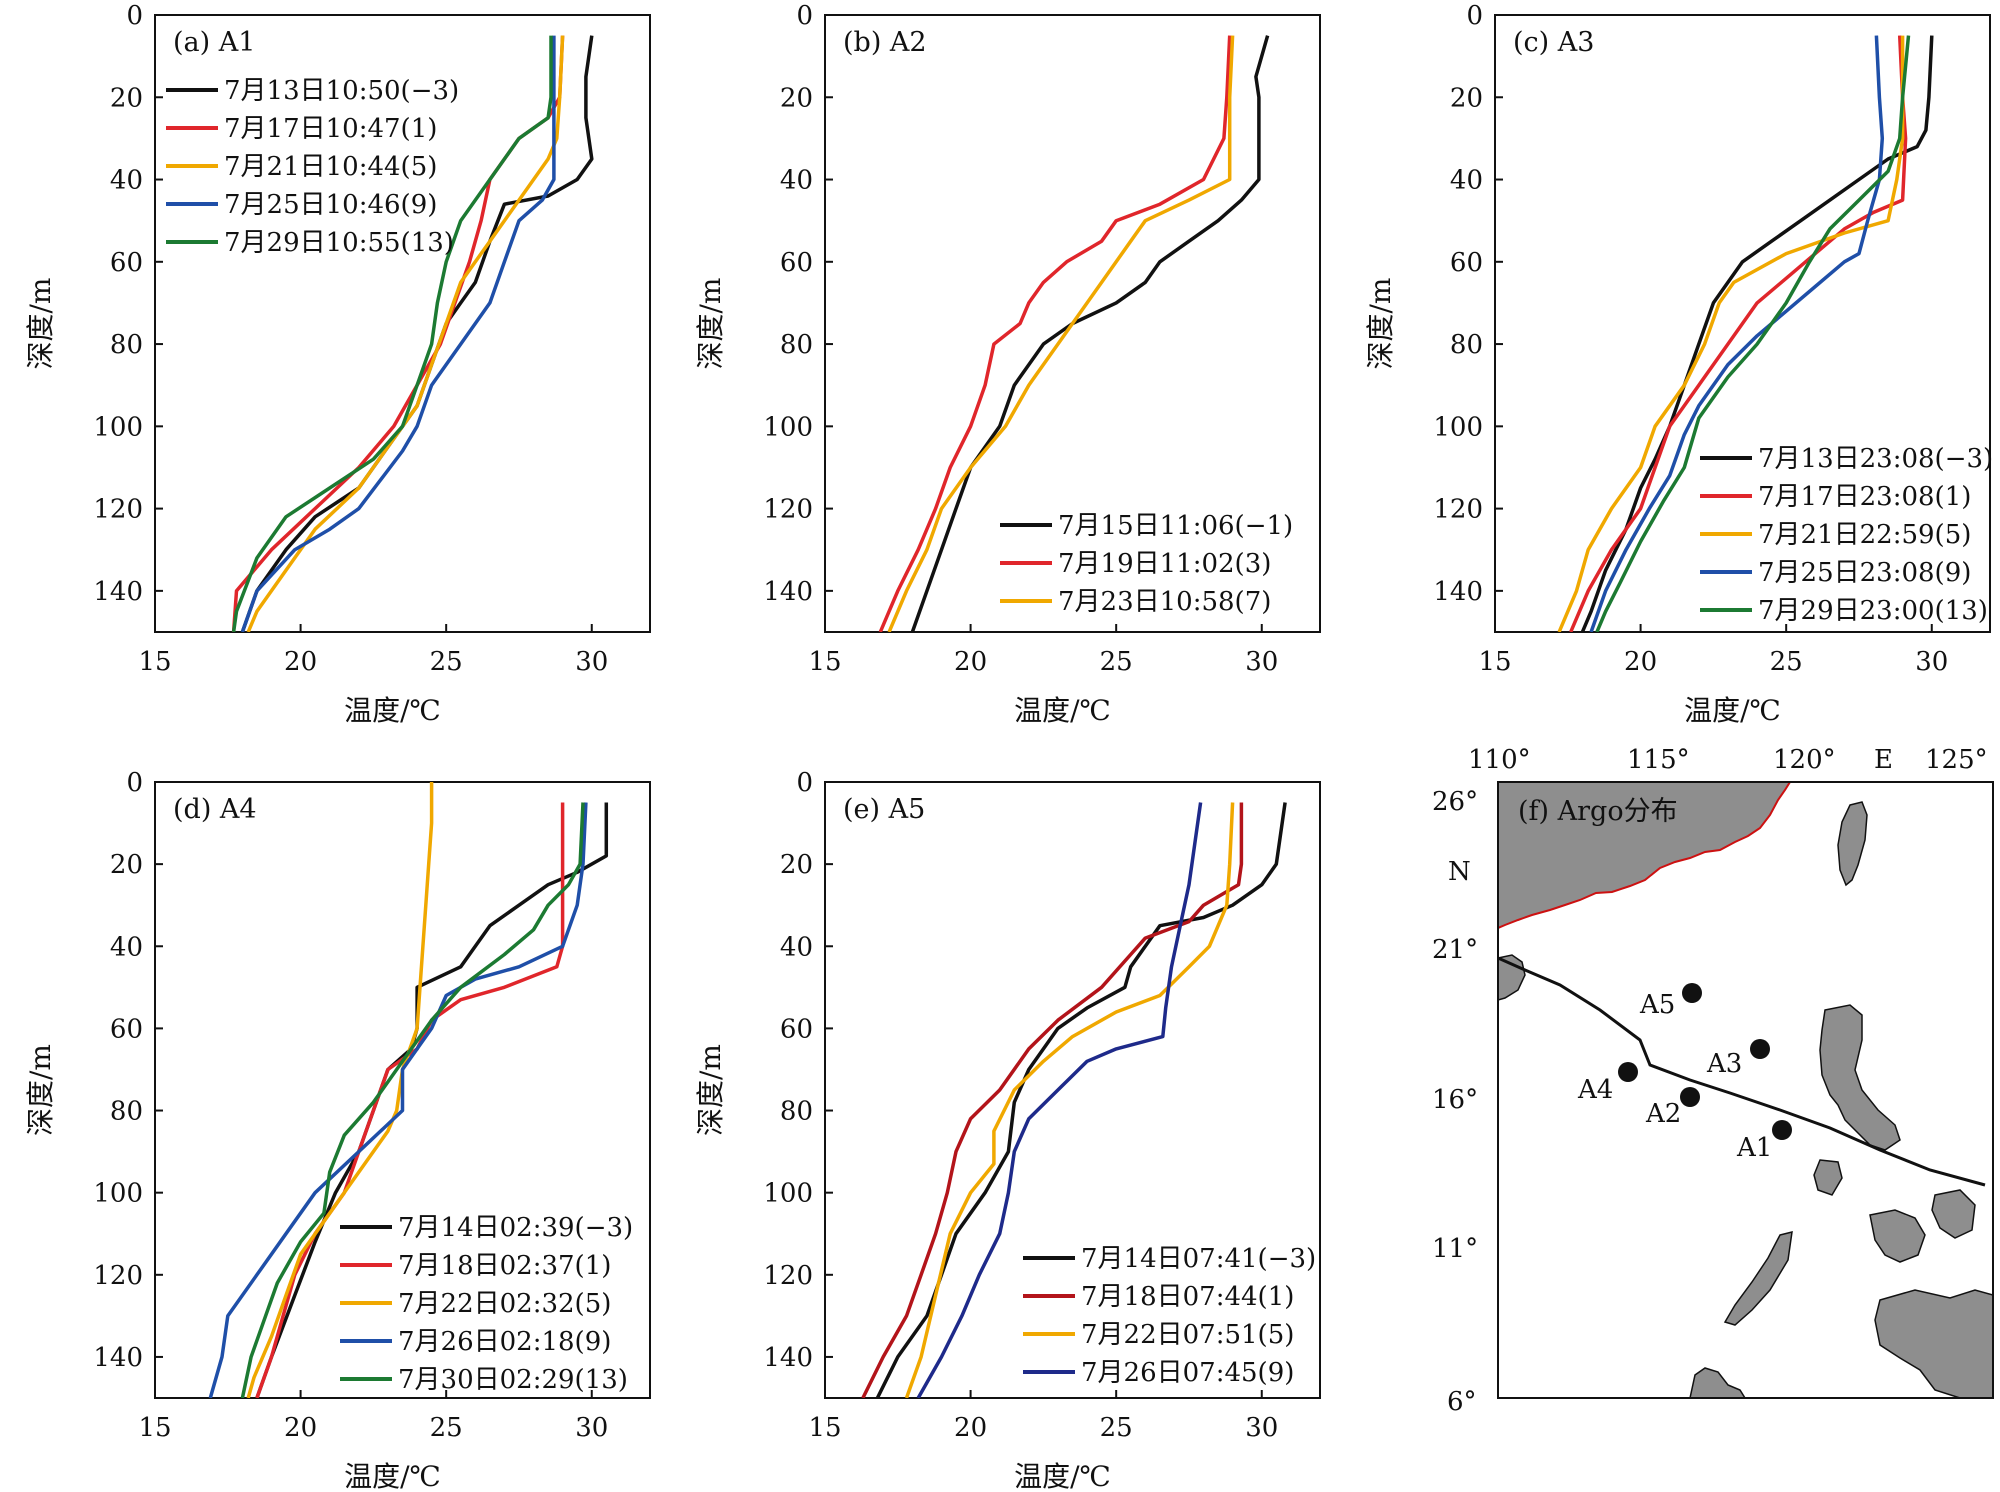  What do you see at coordinates (1462, 1402) in the screenshot?
I see `lat-tick-6: 6°` at bounding box center [1462, 1402].